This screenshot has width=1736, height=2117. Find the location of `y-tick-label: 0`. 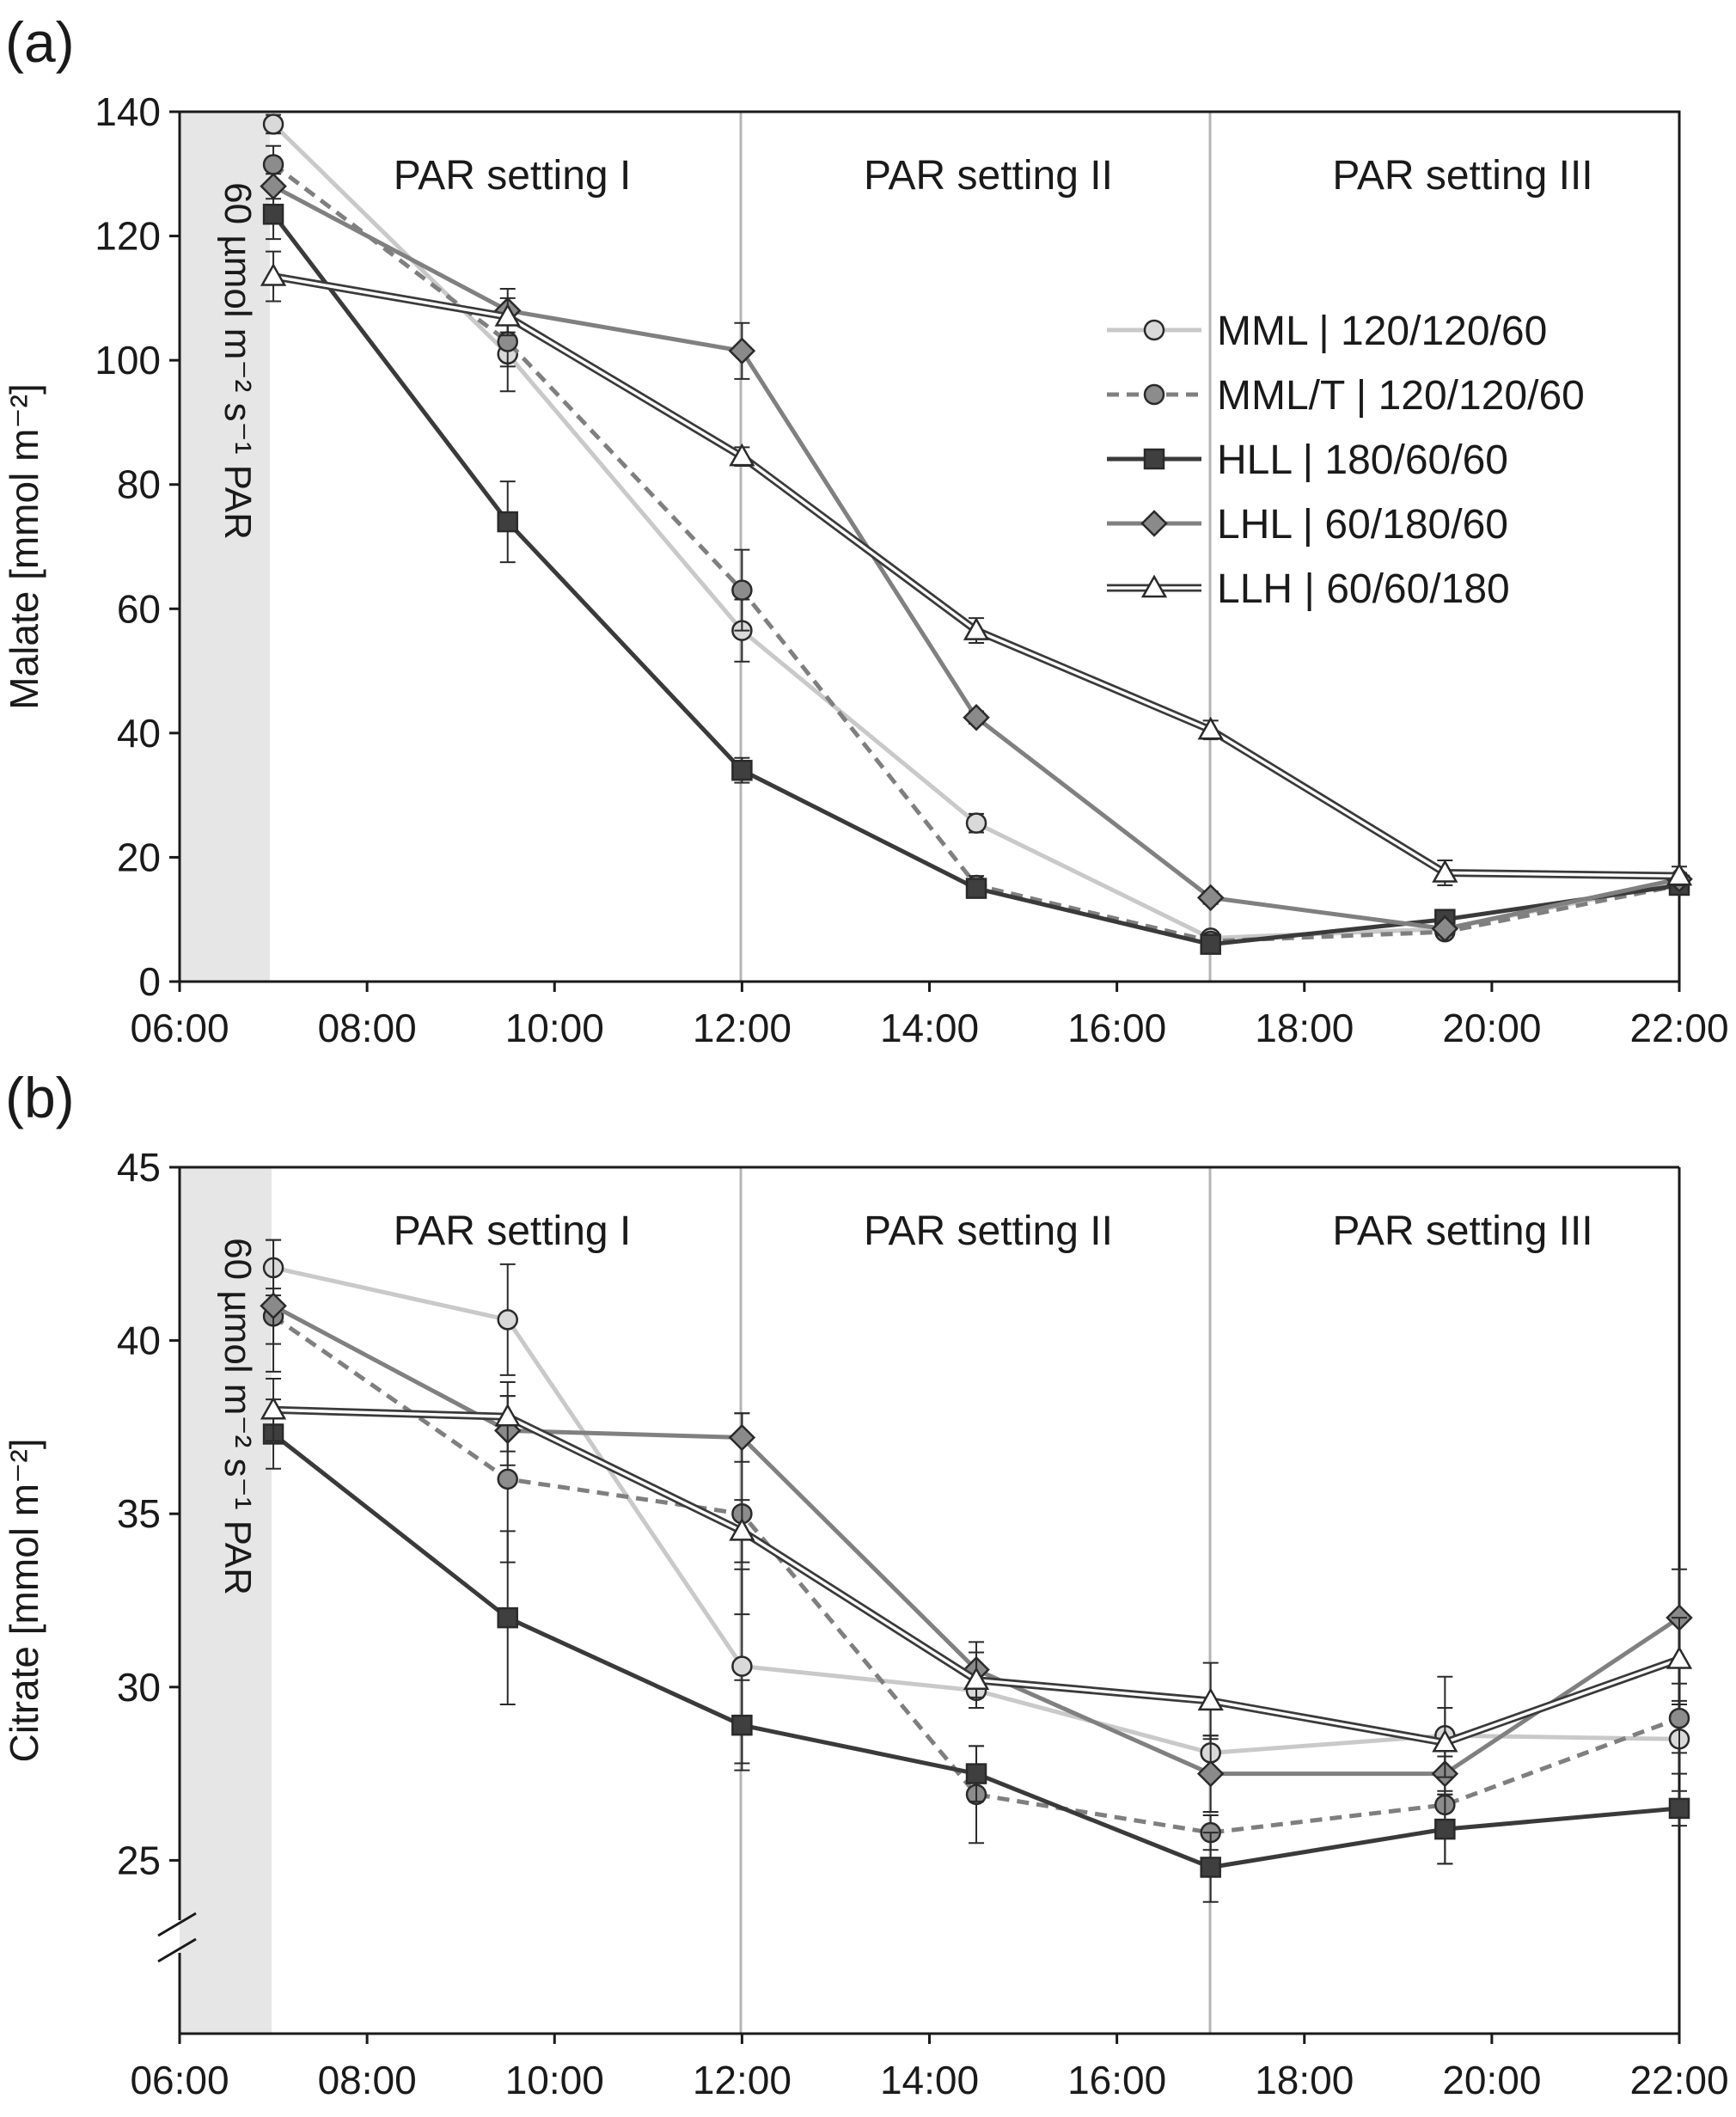

y-tick-label: 0 is located at coordinates (149, 981).